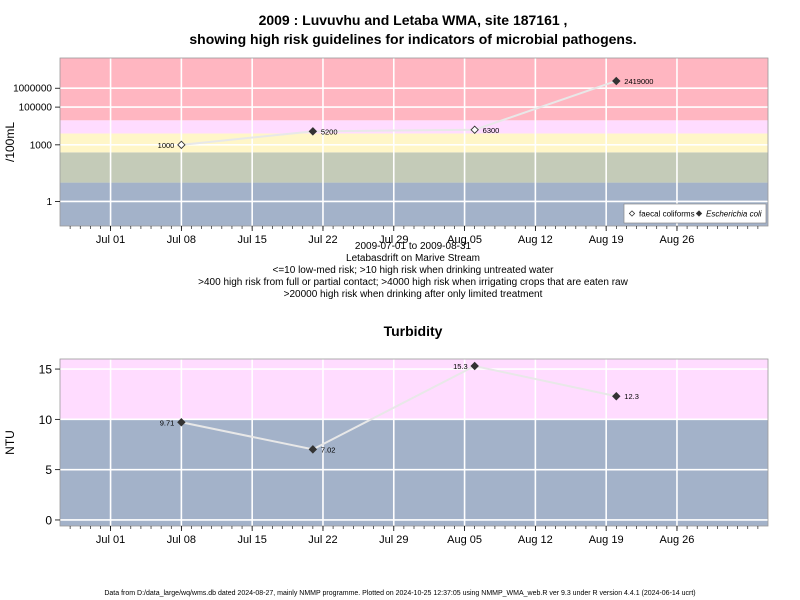  Describe the element at coordinates (166, 145) in the screenshot. I see `data-label: 1000` at that location.